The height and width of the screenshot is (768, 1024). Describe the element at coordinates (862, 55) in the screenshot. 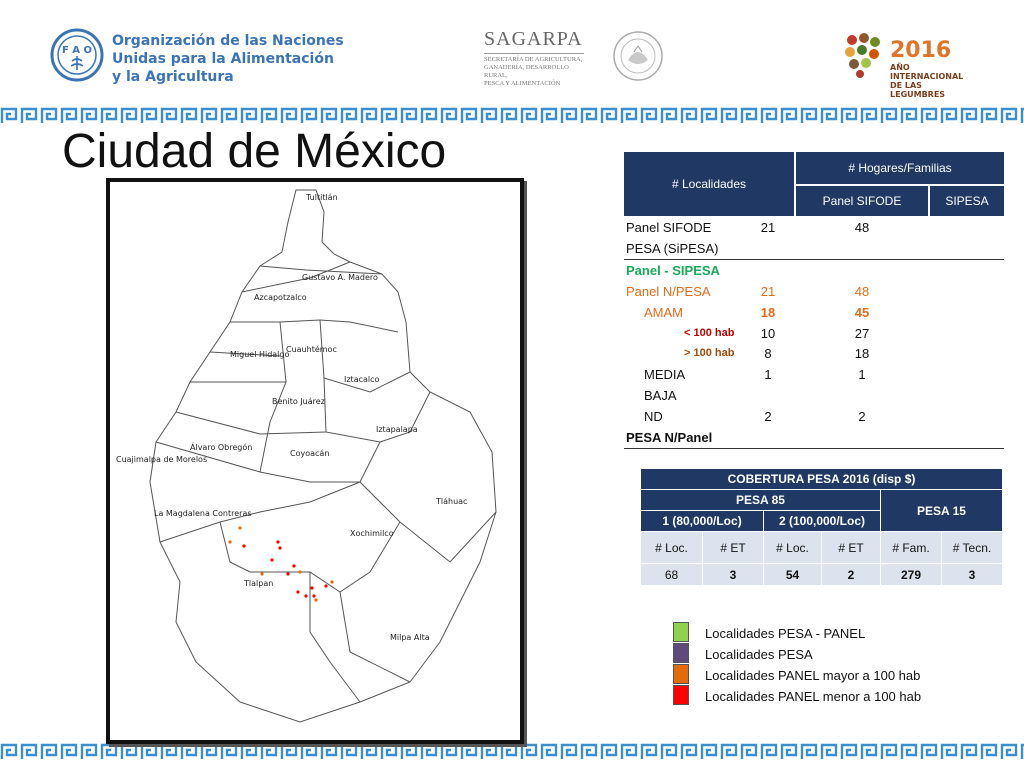

I see `legumes-icon` at that location.